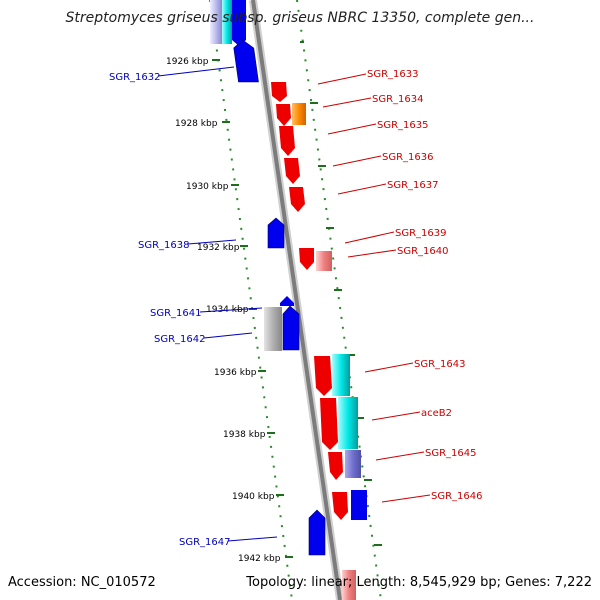 This screenshot has height=600, width=600. What do you see at coordinates (393, 74) in the screenshot?
I see `gene-label-sgr-1633: SGR_1633` at bounding box center [393, 74].